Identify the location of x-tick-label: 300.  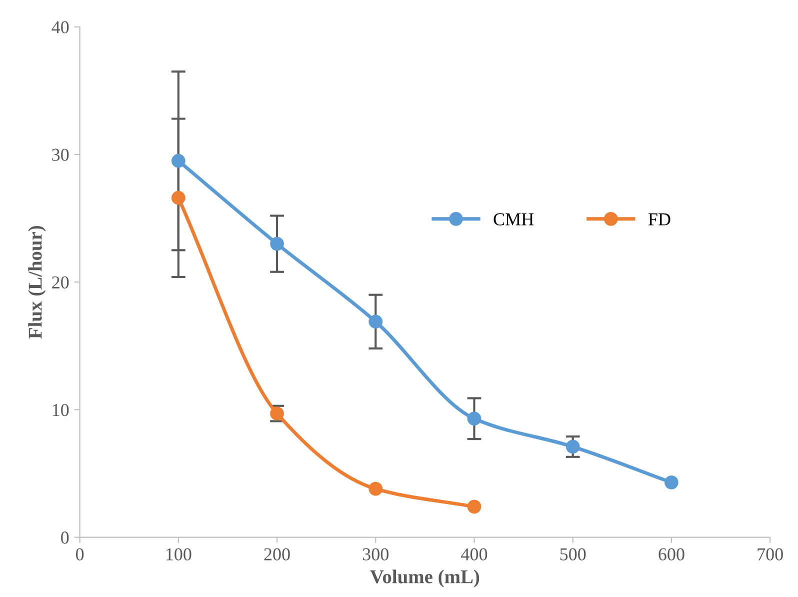
(375, 554).